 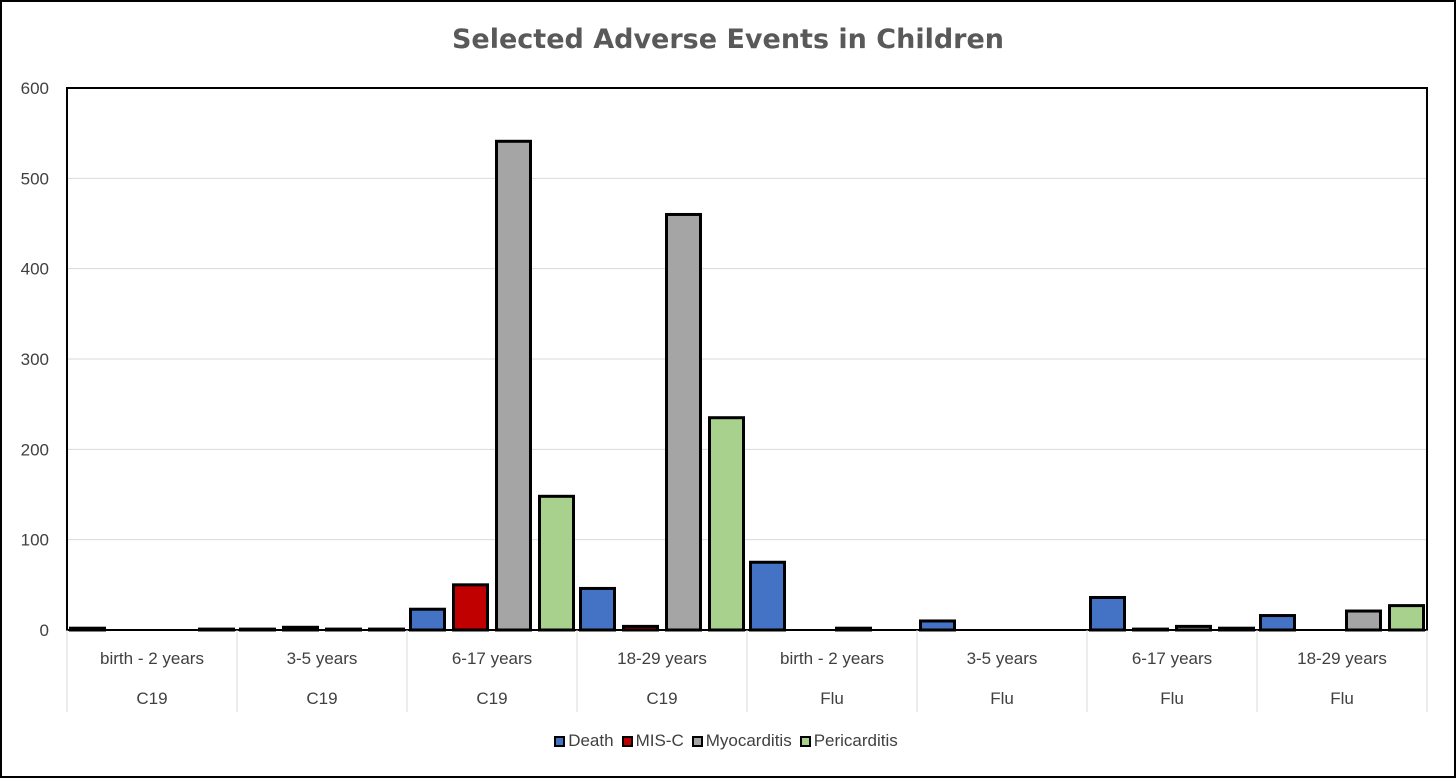 What do you see at coordinates (35, 88) in the screenshot?
I see `y-tick-label: 600` at bounding box center [35, 88].